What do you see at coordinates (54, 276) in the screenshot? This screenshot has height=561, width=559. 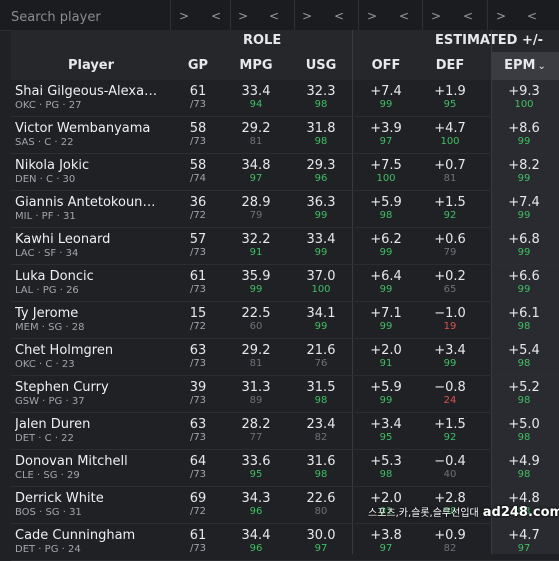 I see `player-name: Luka Doncic` at bounding box center [54, 276].